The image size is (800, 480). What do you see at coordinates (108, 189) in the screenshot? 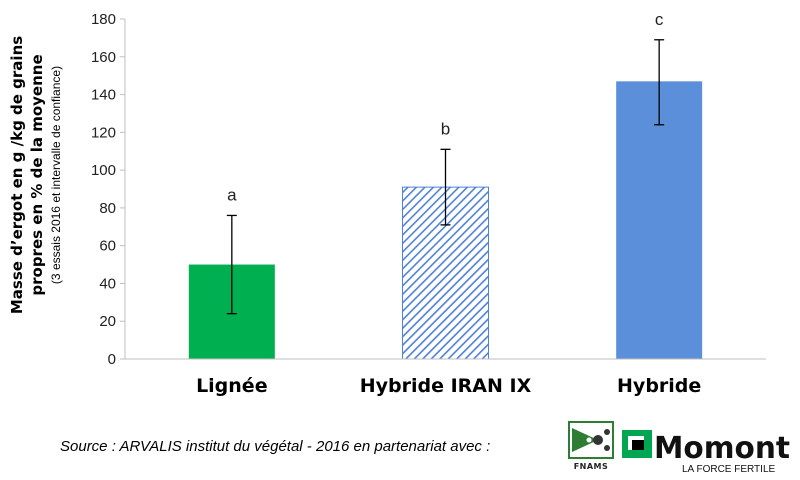
I see `y-axis: 0 20 40 60 80 100 120 140 160 180` at bounding box center [108, 189].